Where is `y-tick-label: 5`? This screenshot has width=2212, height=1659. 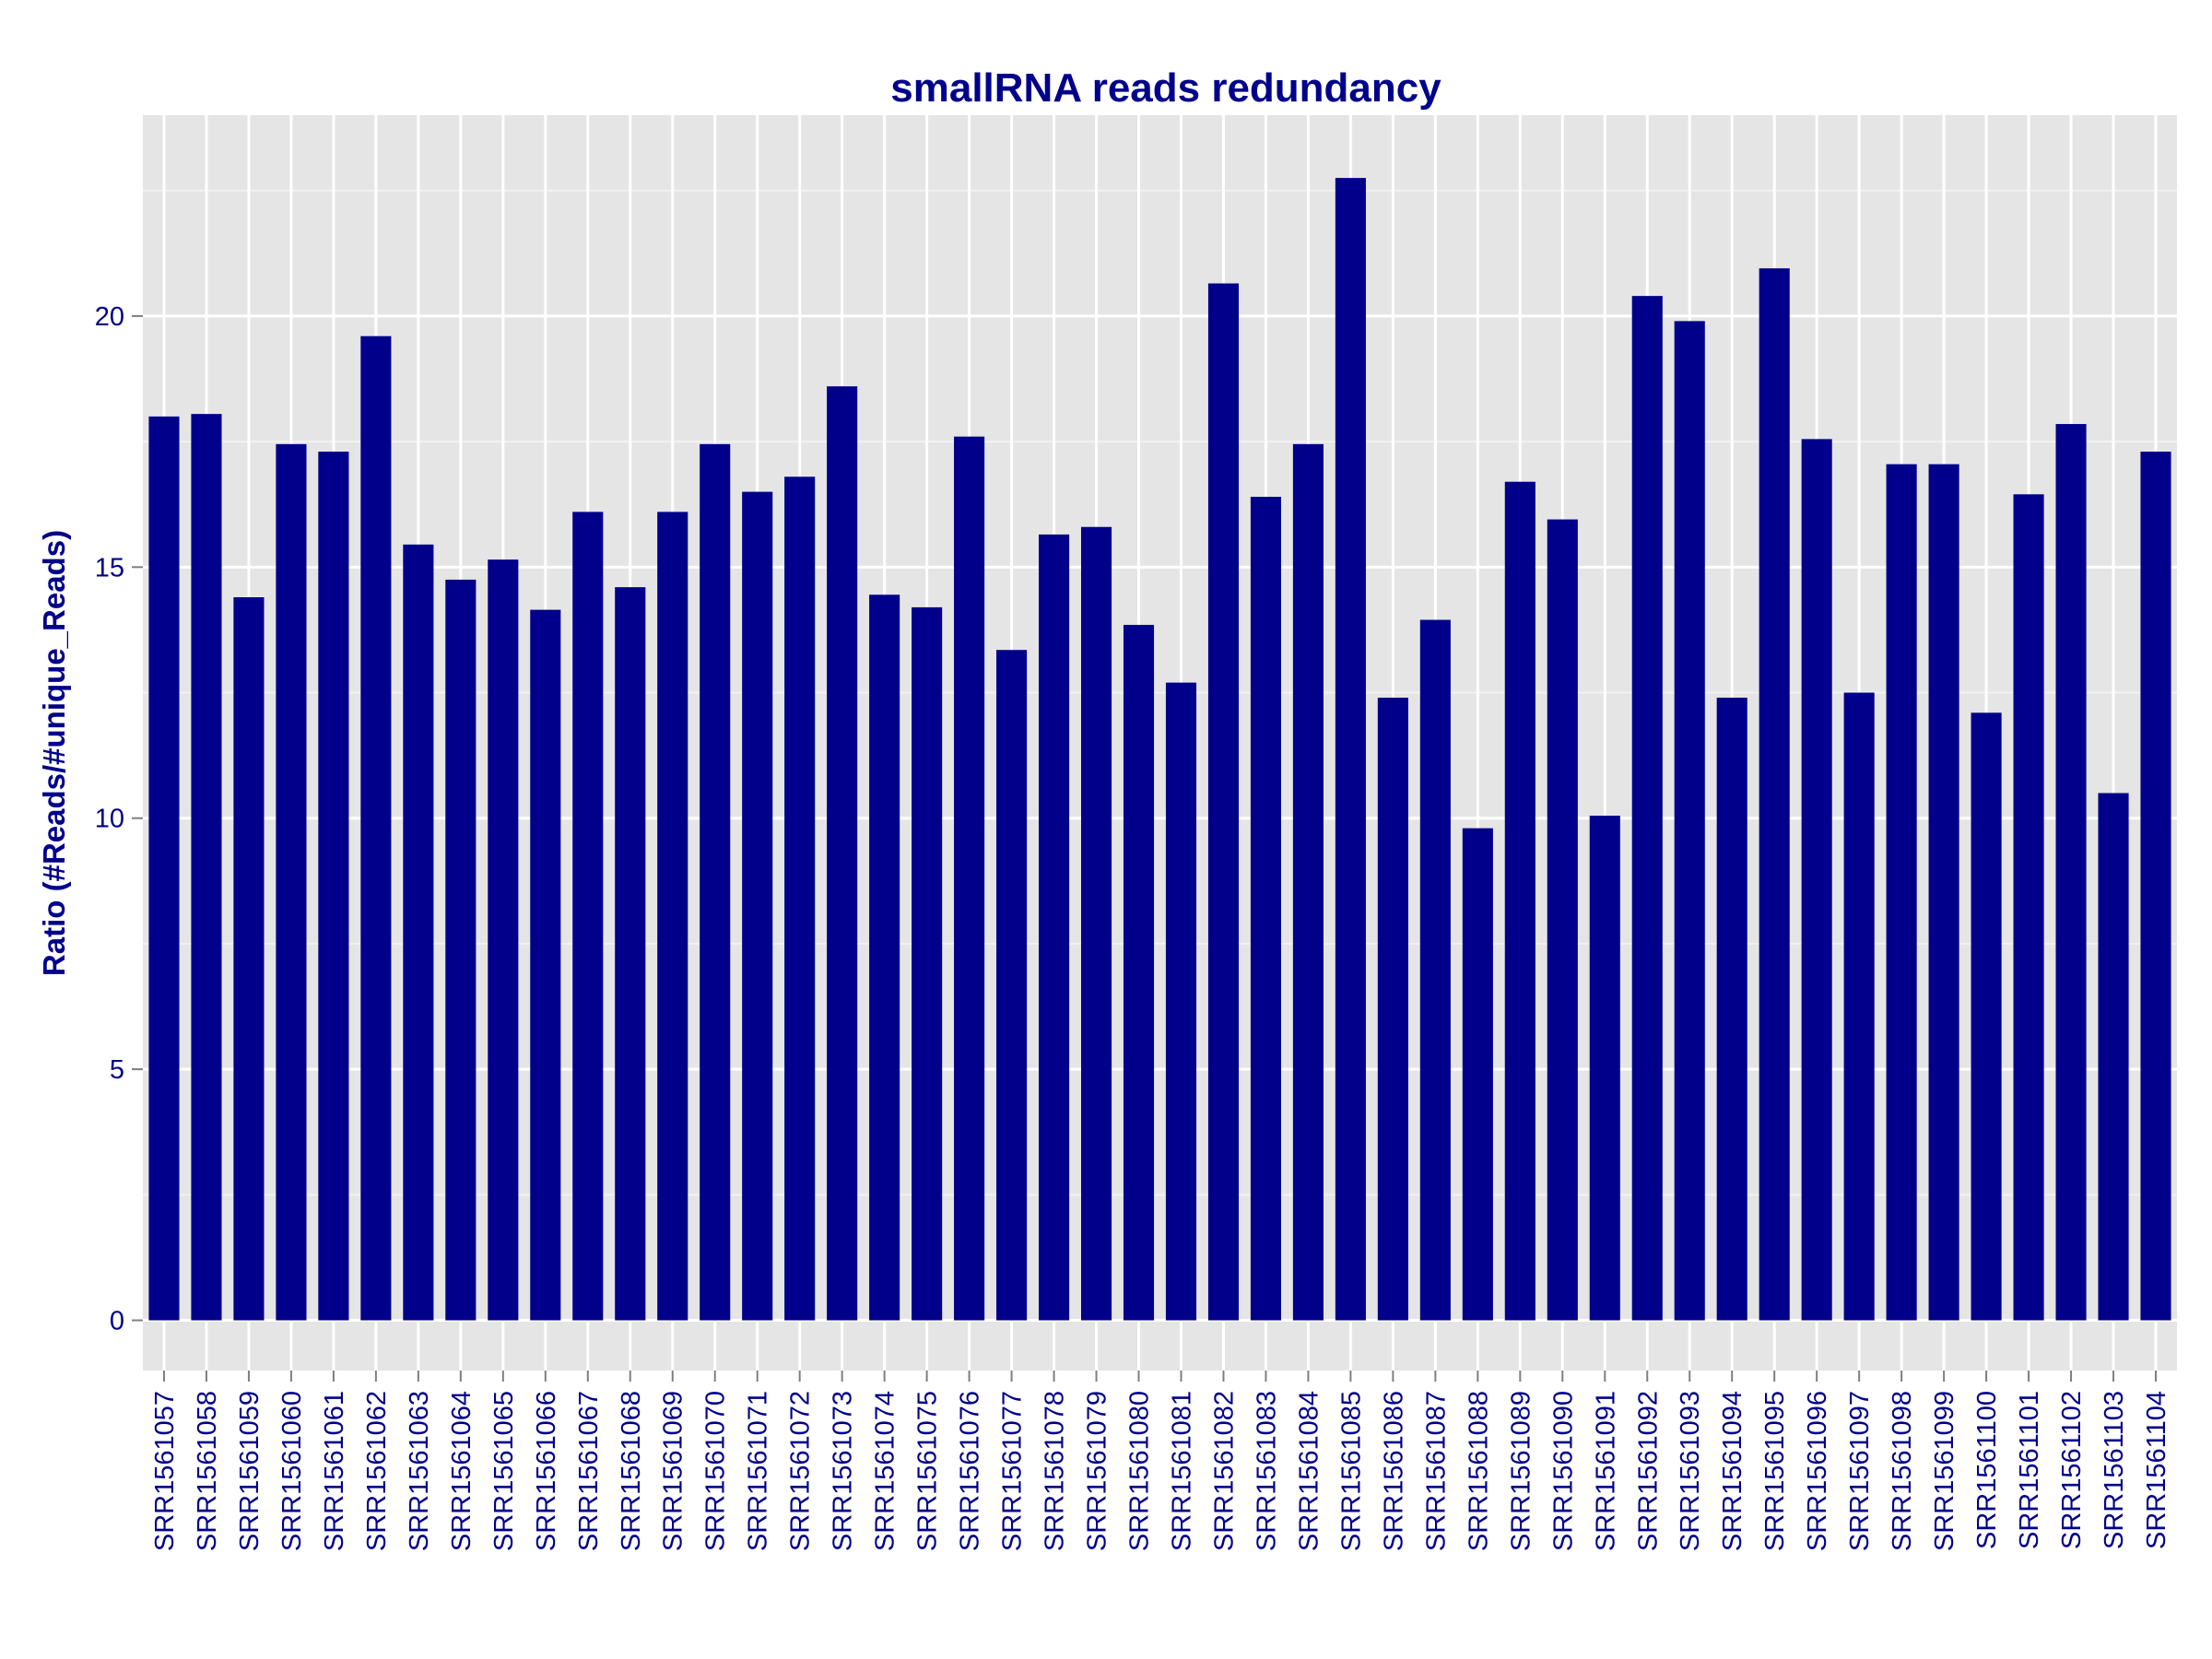
y-tick-label: 5 is located at coordinates (117, 1070).